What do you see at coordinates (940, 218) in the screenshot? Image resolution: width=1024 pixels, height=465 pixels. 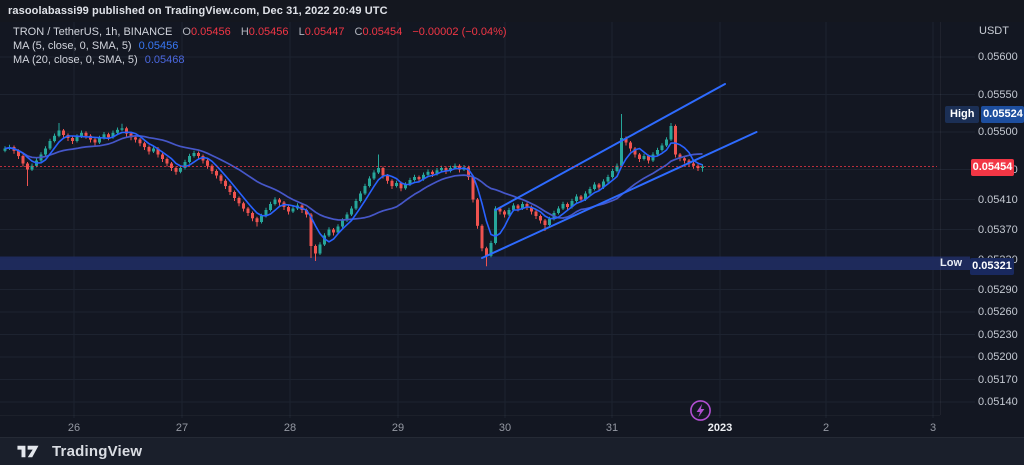 I see `price-axis-separator` at bounding box center [940, 218].